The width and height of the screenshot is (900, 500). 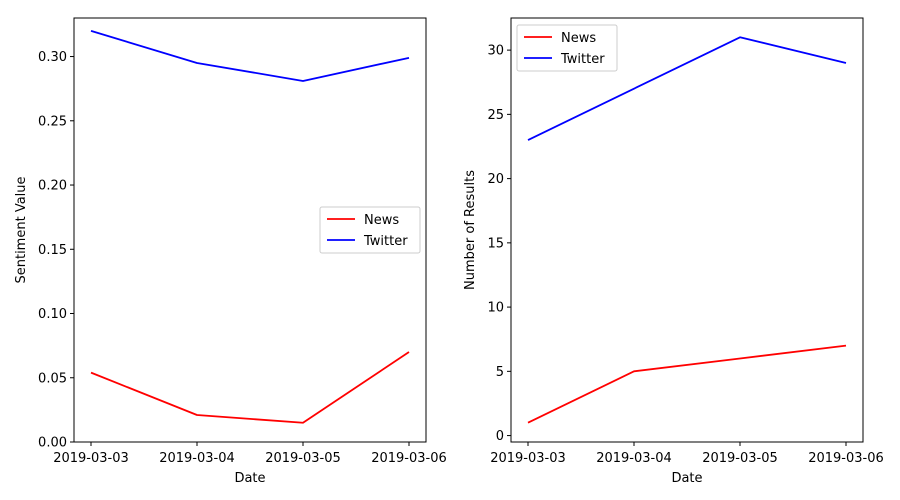 I want to click on sentiment-y-tick-label: 0.00, so click(x=52, y=443).